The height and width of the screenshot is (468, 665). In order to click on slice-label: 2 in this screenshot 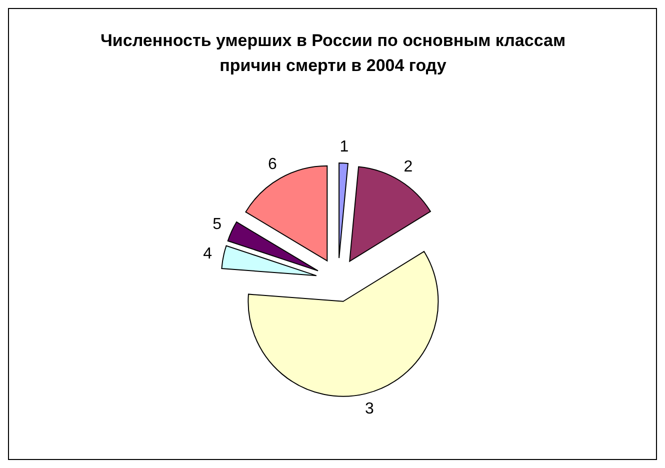, I will do `click(408, 167)`.